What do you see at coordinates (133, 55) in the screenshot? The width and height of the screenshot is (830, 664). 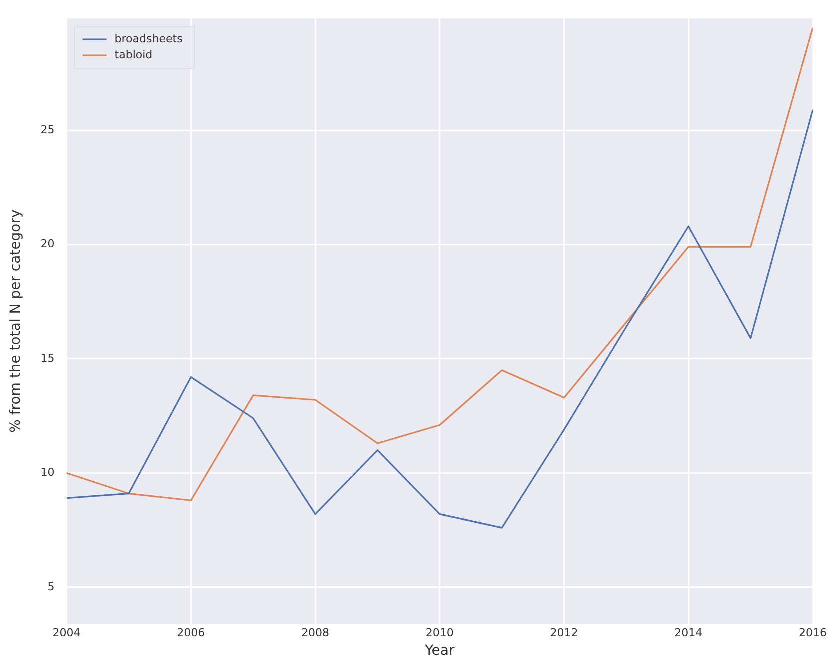 I see `legend-label: tabloid` at bounding box center [133, 55].